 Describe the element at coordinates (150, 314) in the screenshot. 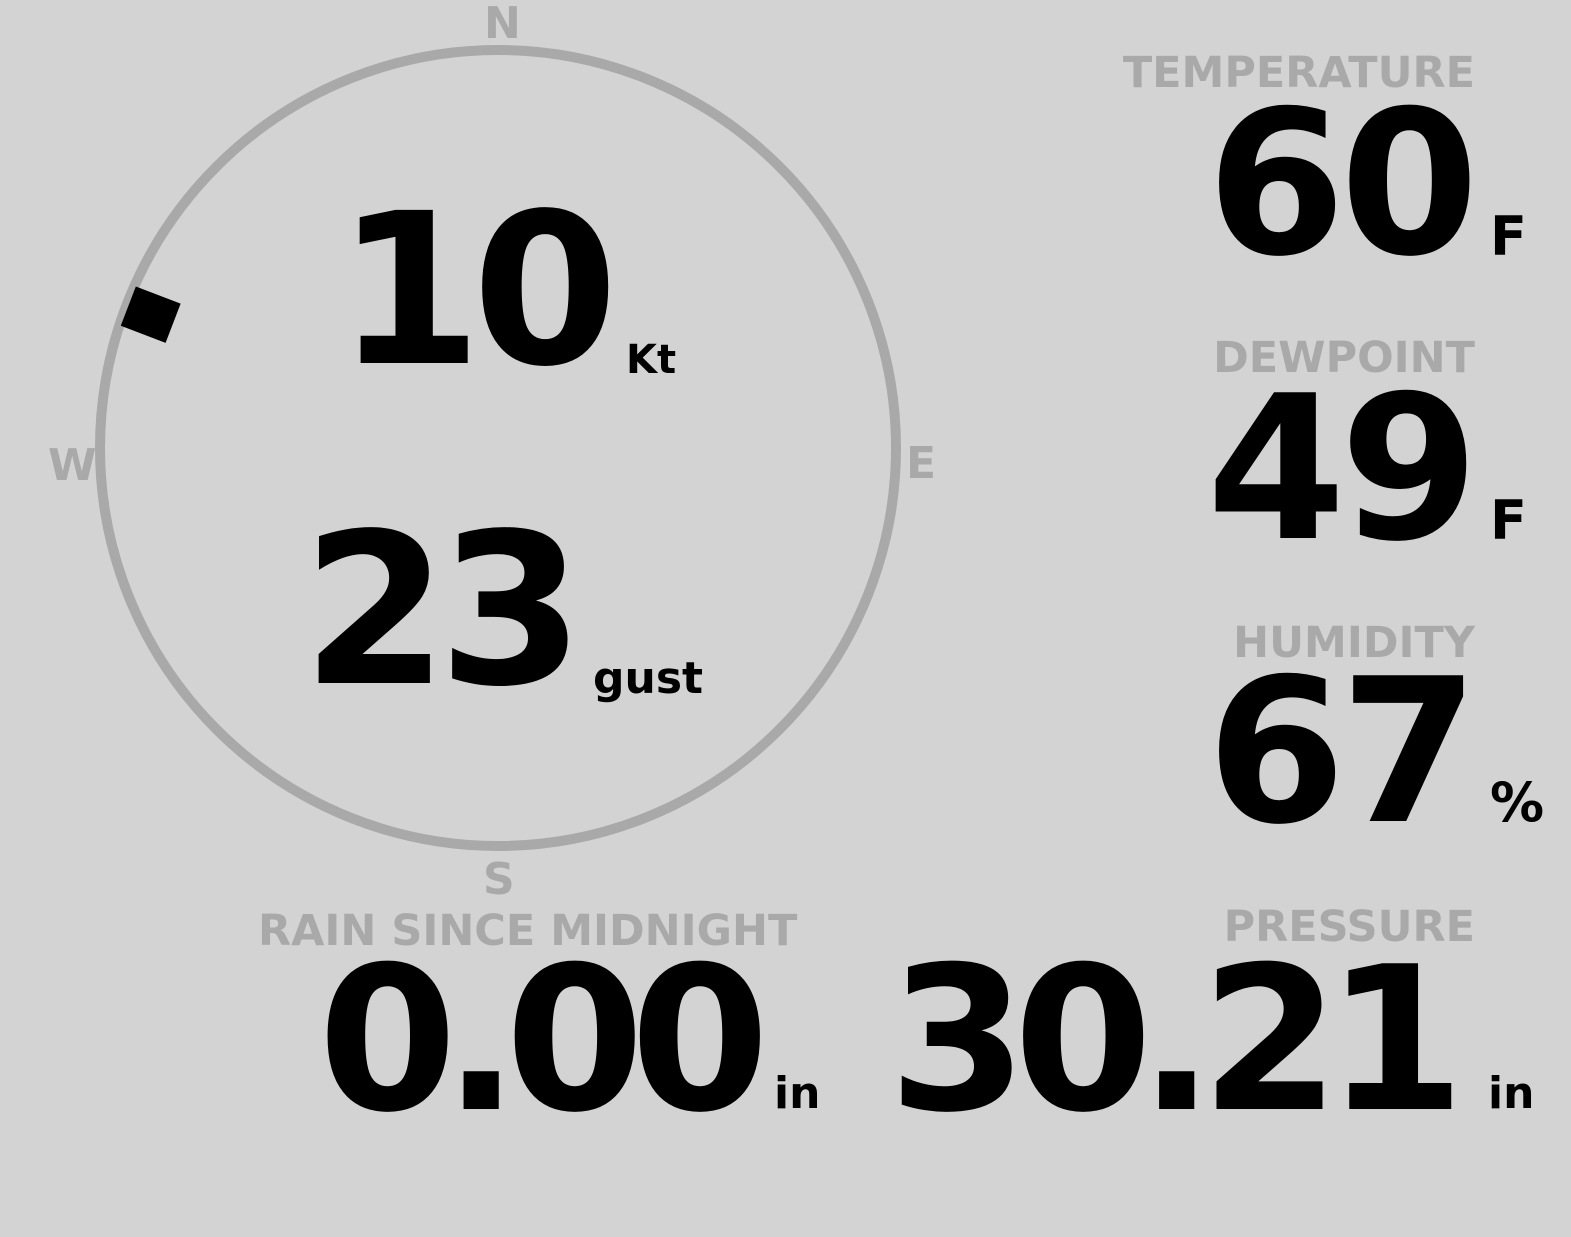

I see `wind-direction-marker` at that location.